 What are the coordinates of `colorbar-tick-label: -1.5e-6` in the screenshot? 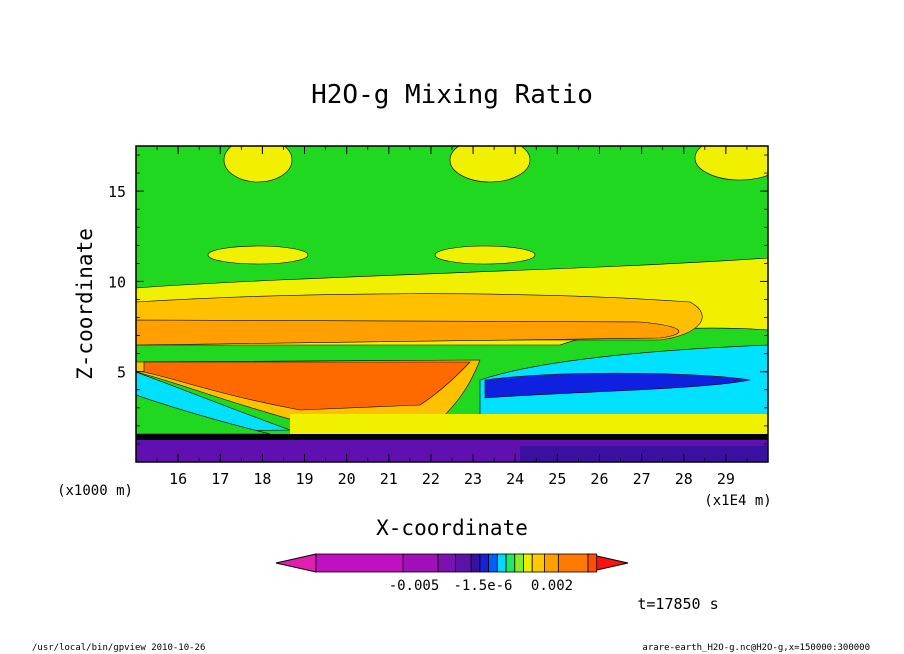 It's located at (482, 586).